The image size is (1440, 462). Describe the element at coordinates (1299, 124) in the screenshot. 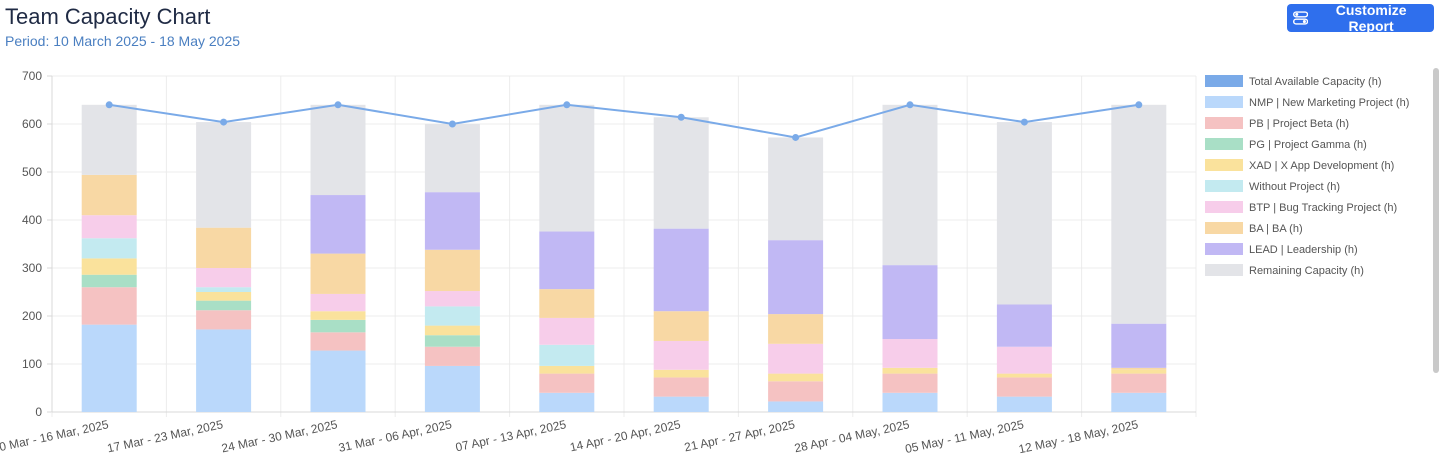

I see `legend-label: PB | Project Beta (h)` at that location.